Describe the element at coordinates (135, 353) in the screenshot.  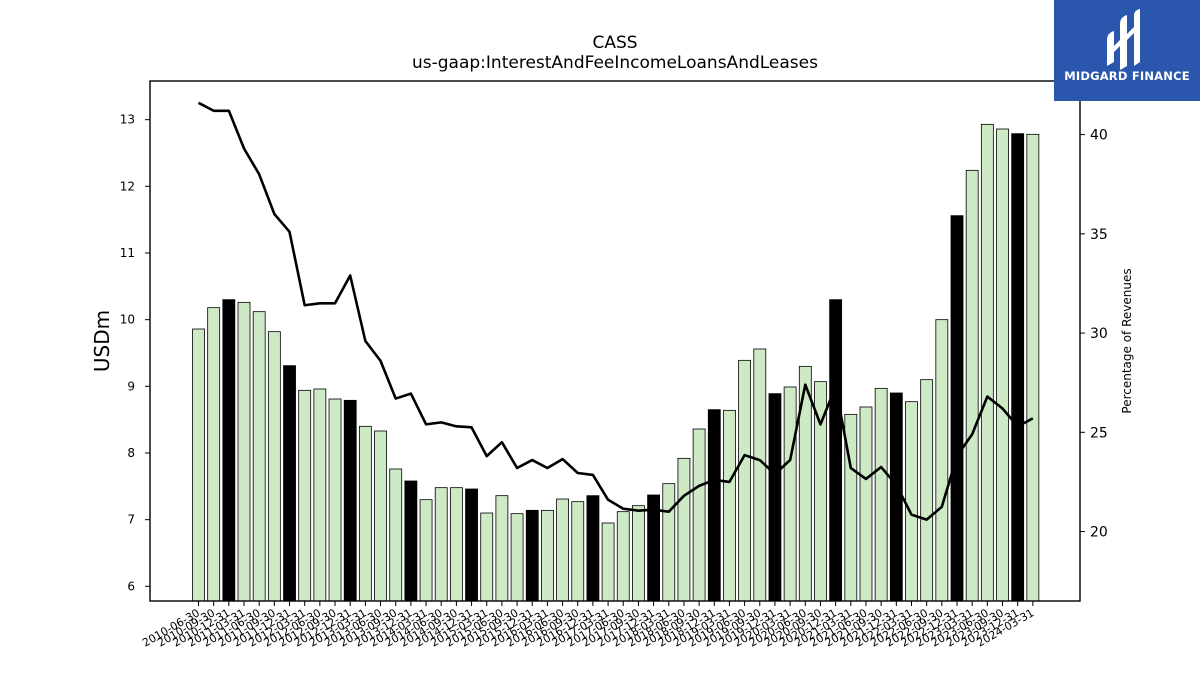
I see `left-y-axis: 6 7 8 9 10 11 12 13` at that location.